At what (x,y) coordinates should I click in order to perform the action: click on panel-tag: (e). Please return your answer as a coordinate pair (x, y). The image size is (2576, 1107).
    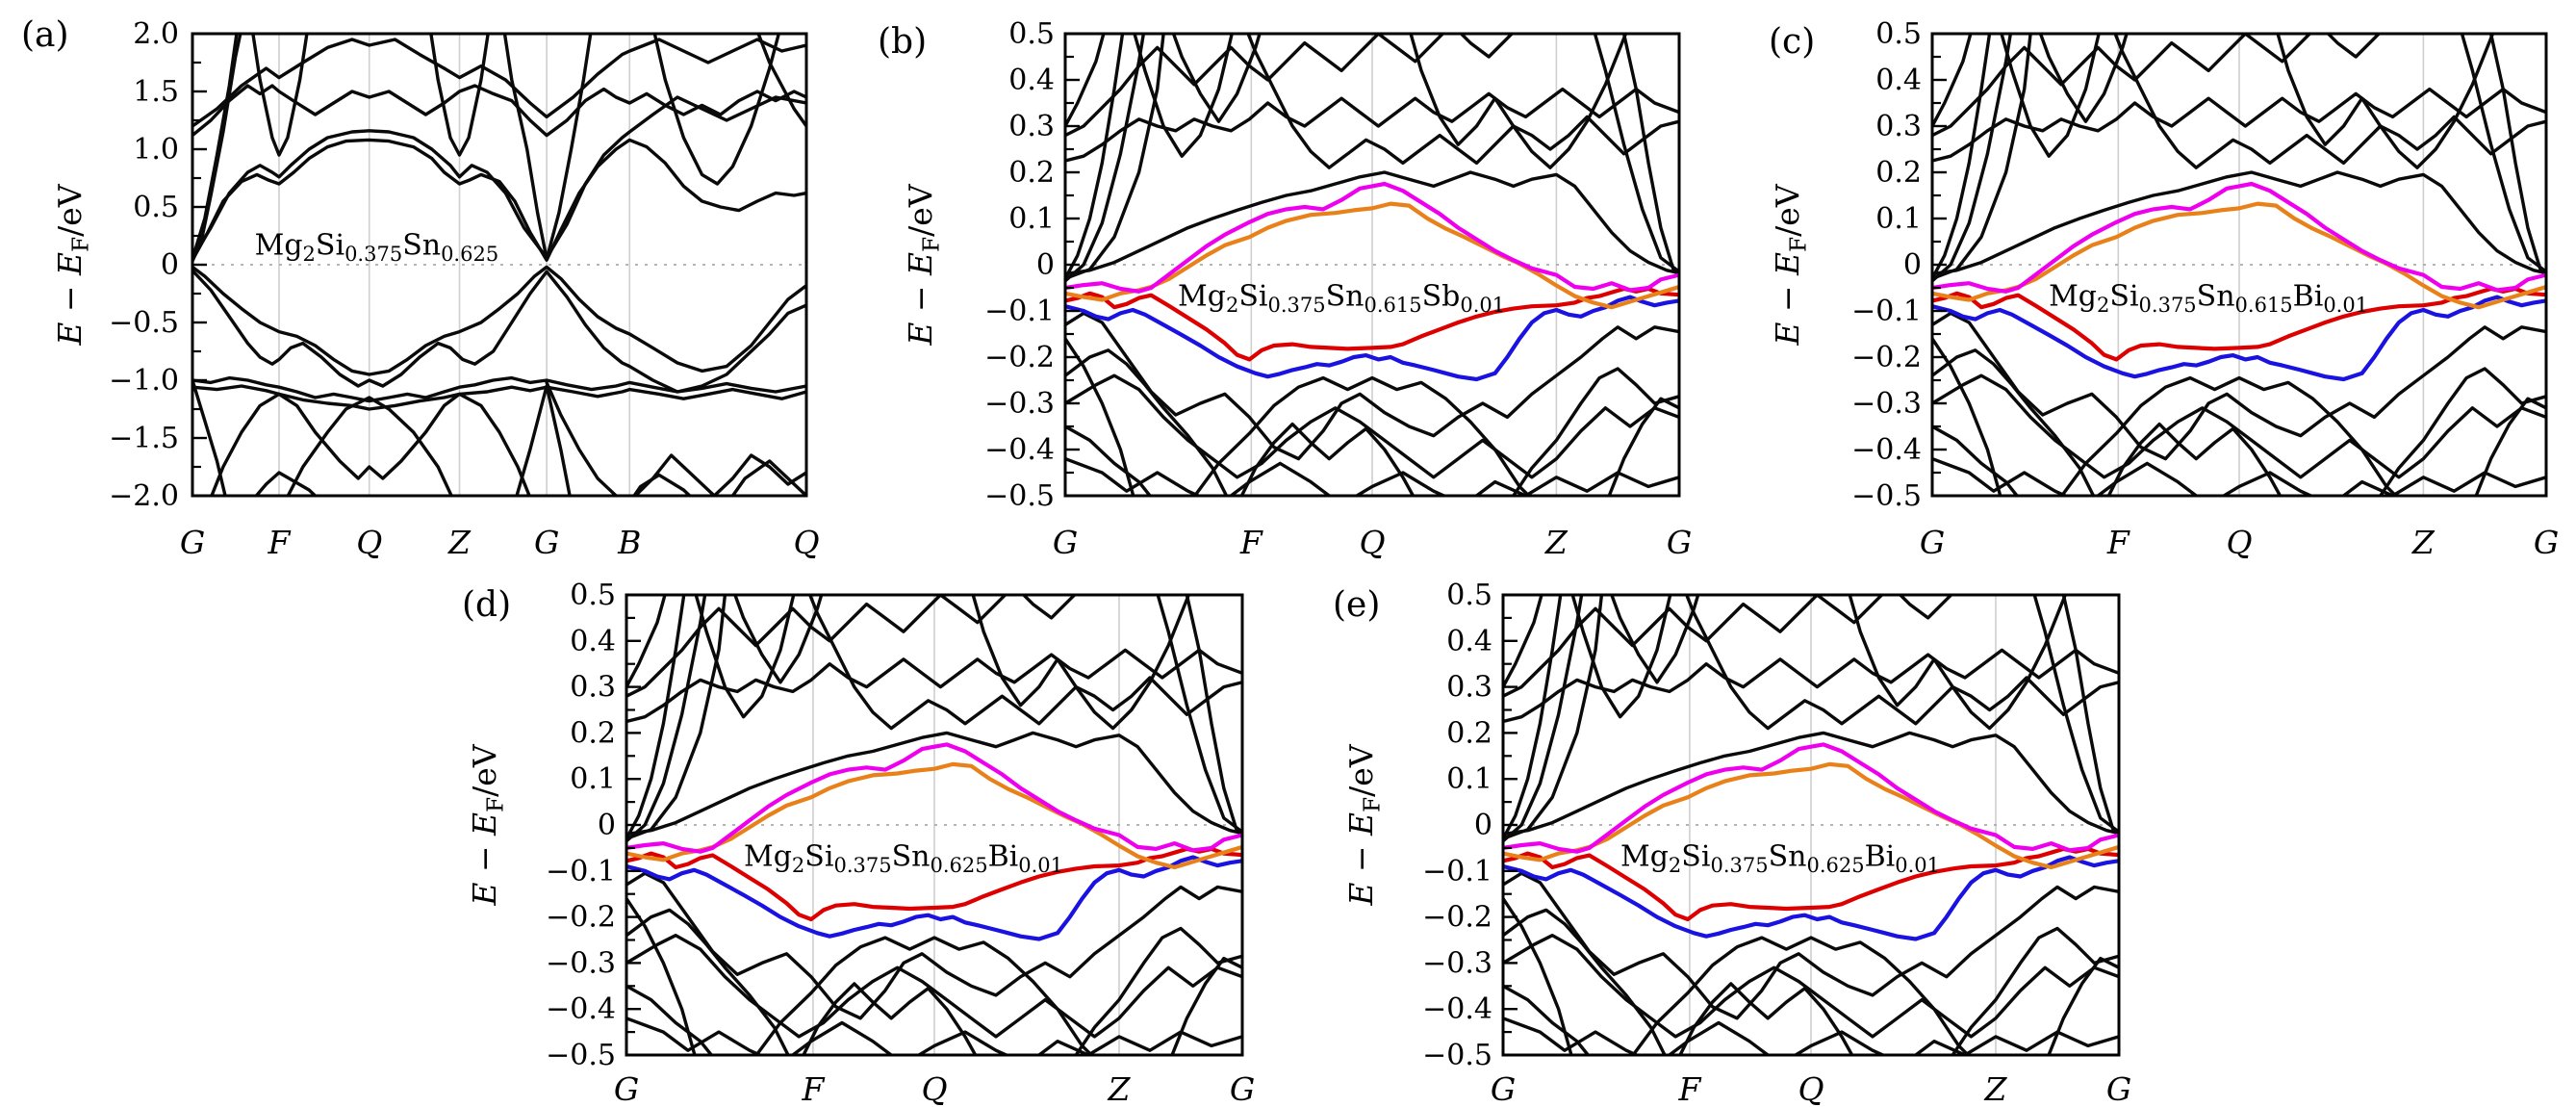
    Looking at the image, I should click on (1356, 605).